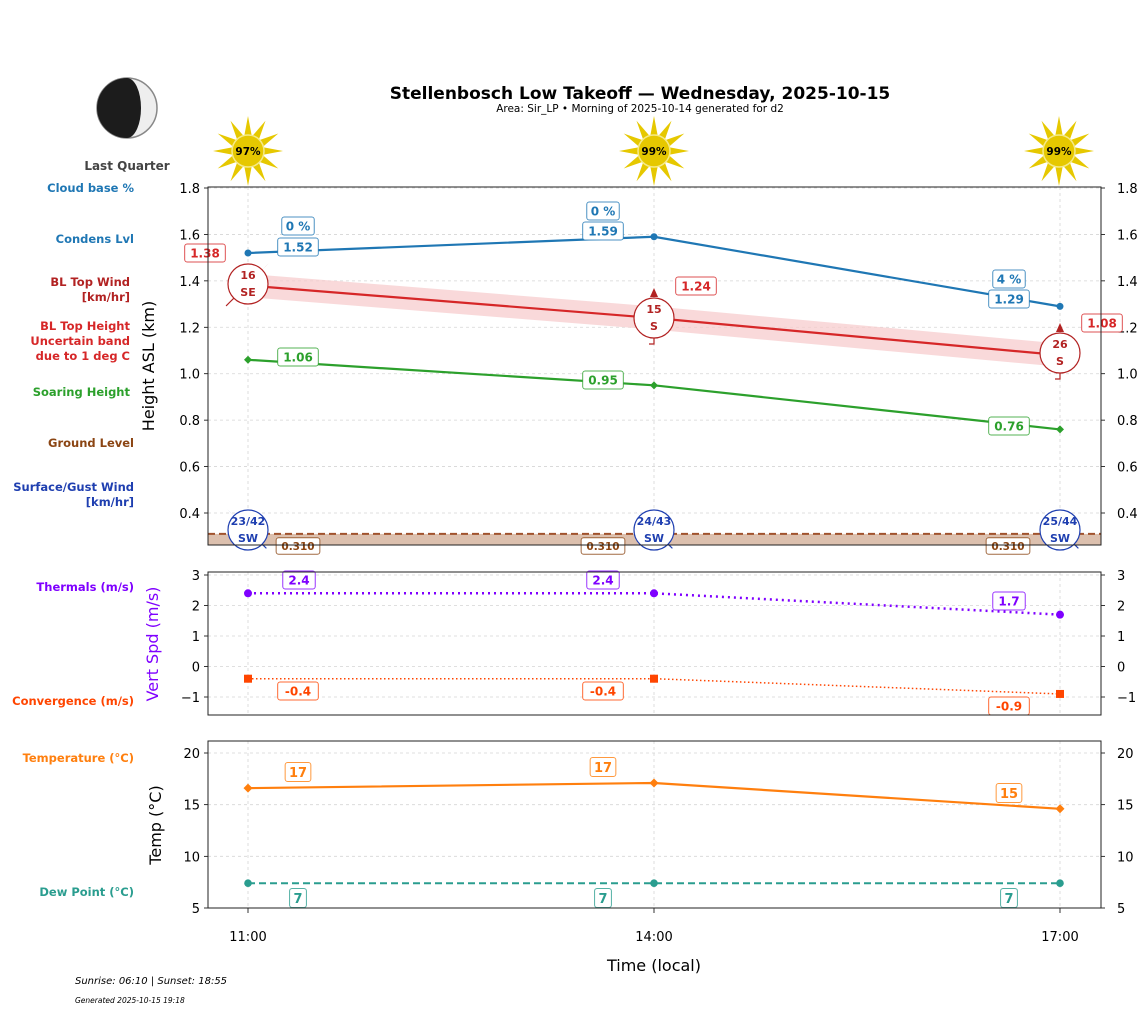 This screenshot has width=1147, height=1011. Describe the element at coordinates (1127, 375) in the screenshot. I see `ytick-label-right: 1.0` at that location.